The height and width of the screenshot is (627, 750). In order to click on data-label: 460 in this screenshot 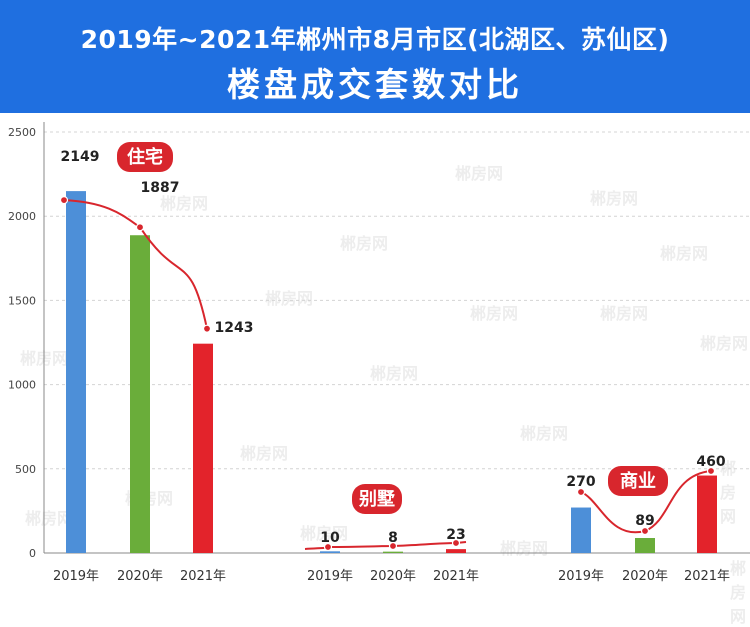, I will do `click(710, 462)`.